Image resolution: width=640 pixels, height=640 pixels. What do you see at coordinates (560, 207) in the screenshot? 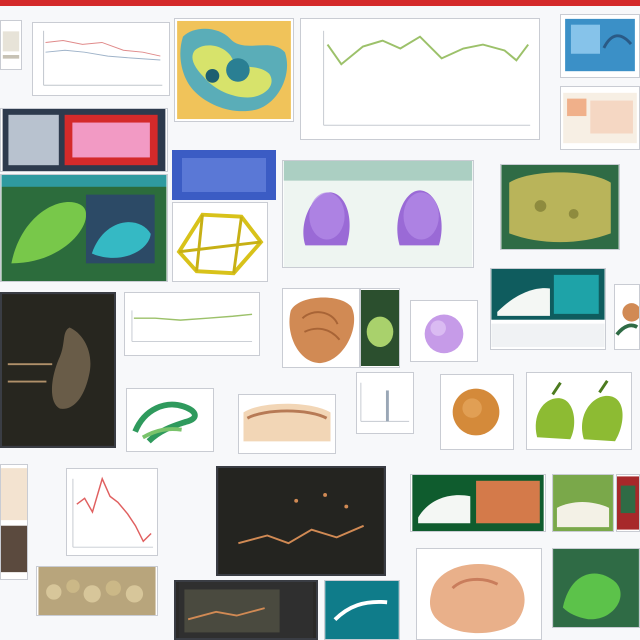
I see `image-thumbnail-green-texture` at bounding box center [560, 207].